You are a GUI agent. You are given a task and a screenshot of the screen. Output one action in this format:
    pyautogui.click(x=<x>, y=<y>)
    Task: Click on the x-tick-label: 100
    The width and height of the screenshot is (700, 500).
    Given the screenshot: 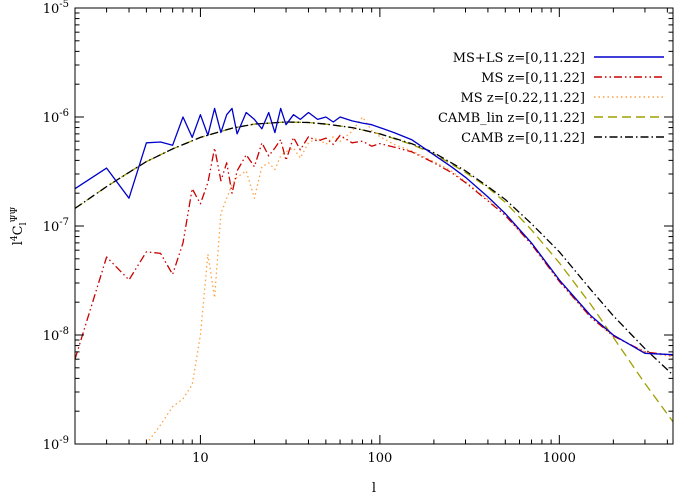 What is the action you would take?
    pyautogui.click(x=379, y=458)
    